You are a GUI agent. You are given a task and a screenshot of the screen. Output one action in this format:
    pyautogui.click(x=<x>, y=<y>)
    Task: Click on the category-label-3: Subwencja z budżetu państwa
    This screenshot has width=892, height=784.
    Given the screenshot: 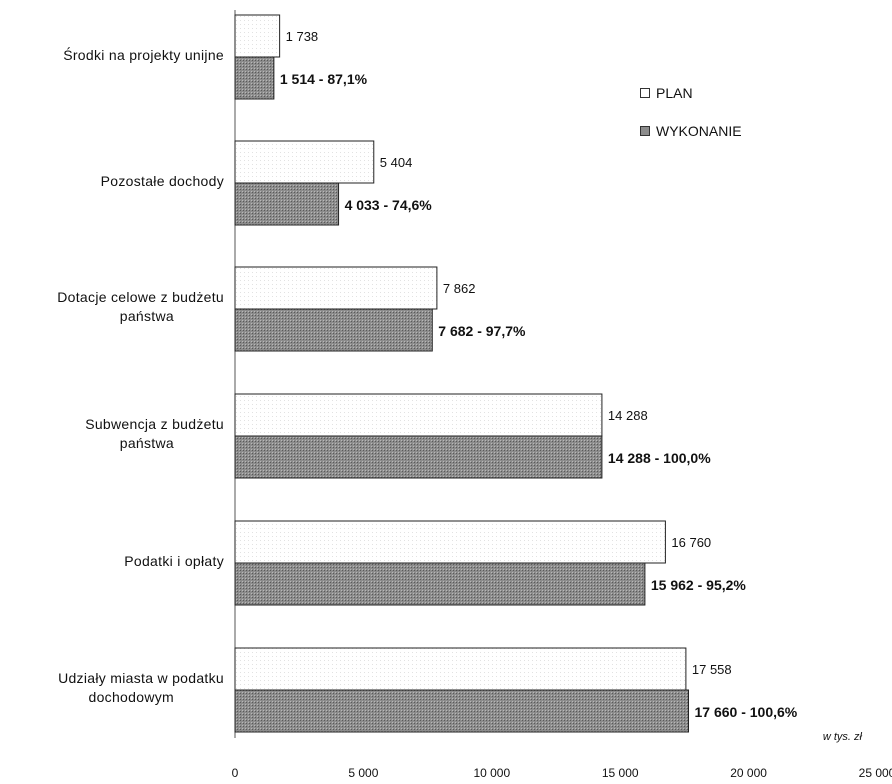 What is the action you would take?
    pyautogui.click(x=114, y=434)
    